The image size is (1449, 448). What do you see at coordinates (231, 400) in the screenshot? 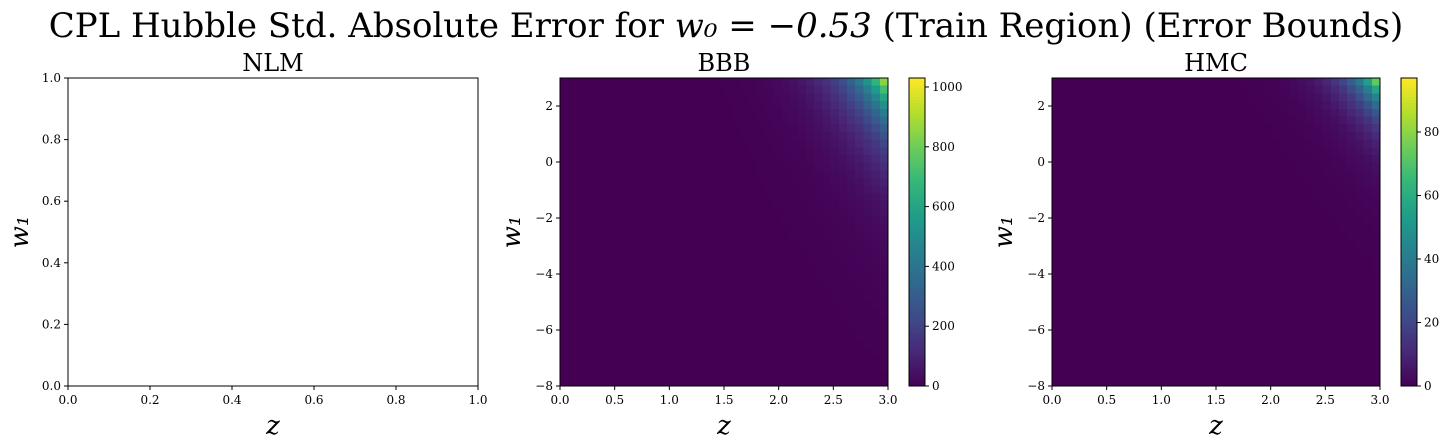
I see `x-tick-label: 0.4` at bounding box center [231, 400].